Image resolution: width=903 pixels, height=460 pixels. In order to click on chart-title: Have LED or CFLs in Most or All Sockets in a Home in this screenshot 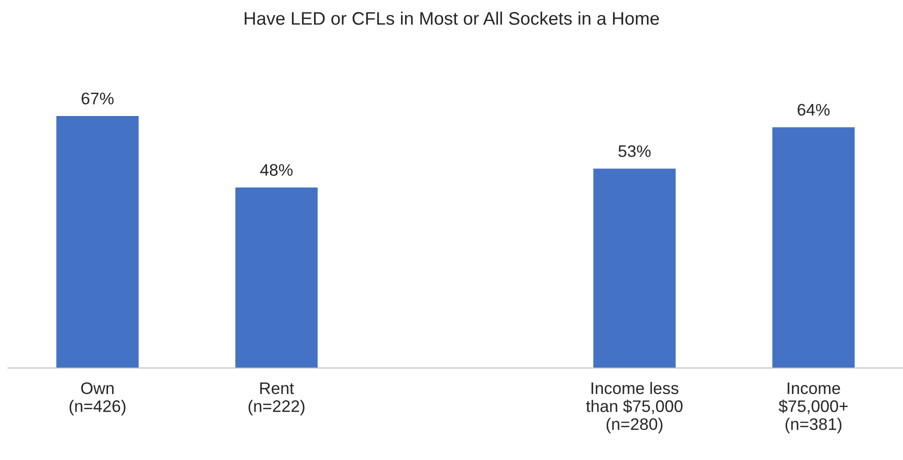, I will do `click(451, 18)`.